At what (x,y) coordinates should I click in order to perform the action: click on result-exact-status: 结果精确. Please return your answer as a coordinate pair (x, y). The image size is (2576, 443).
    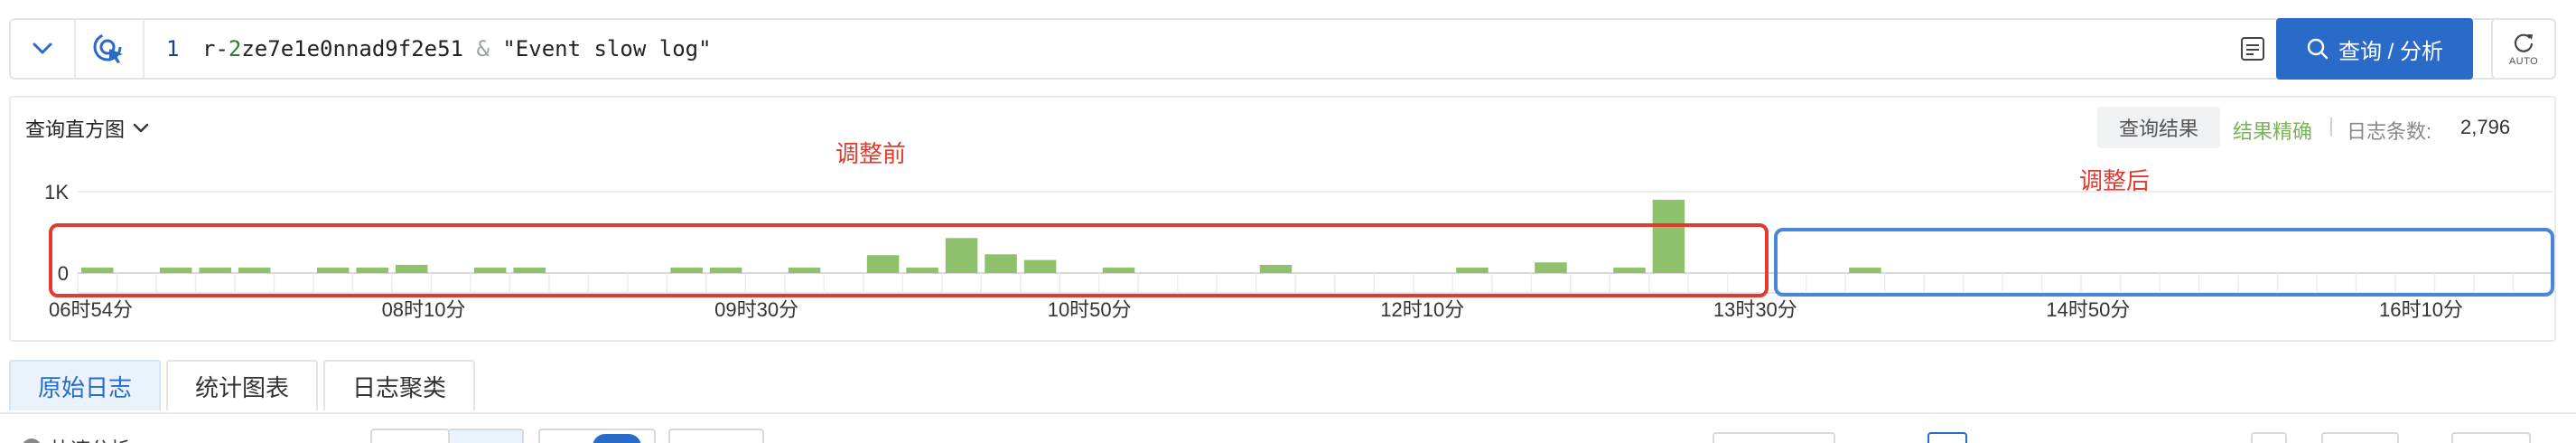
    Looking at the image, I should click on (2273, 131).